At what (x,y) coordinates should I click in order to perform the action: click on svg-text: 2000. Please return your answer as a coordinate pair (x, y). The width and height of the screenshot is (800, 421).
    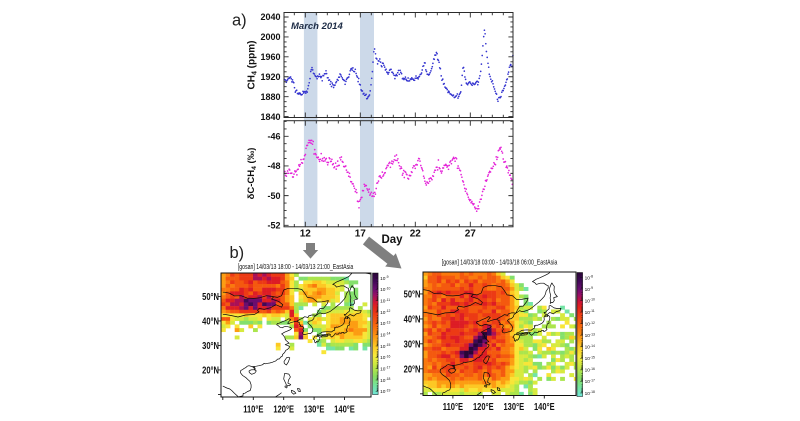
    Looking at the image, I should click on (270, 37).